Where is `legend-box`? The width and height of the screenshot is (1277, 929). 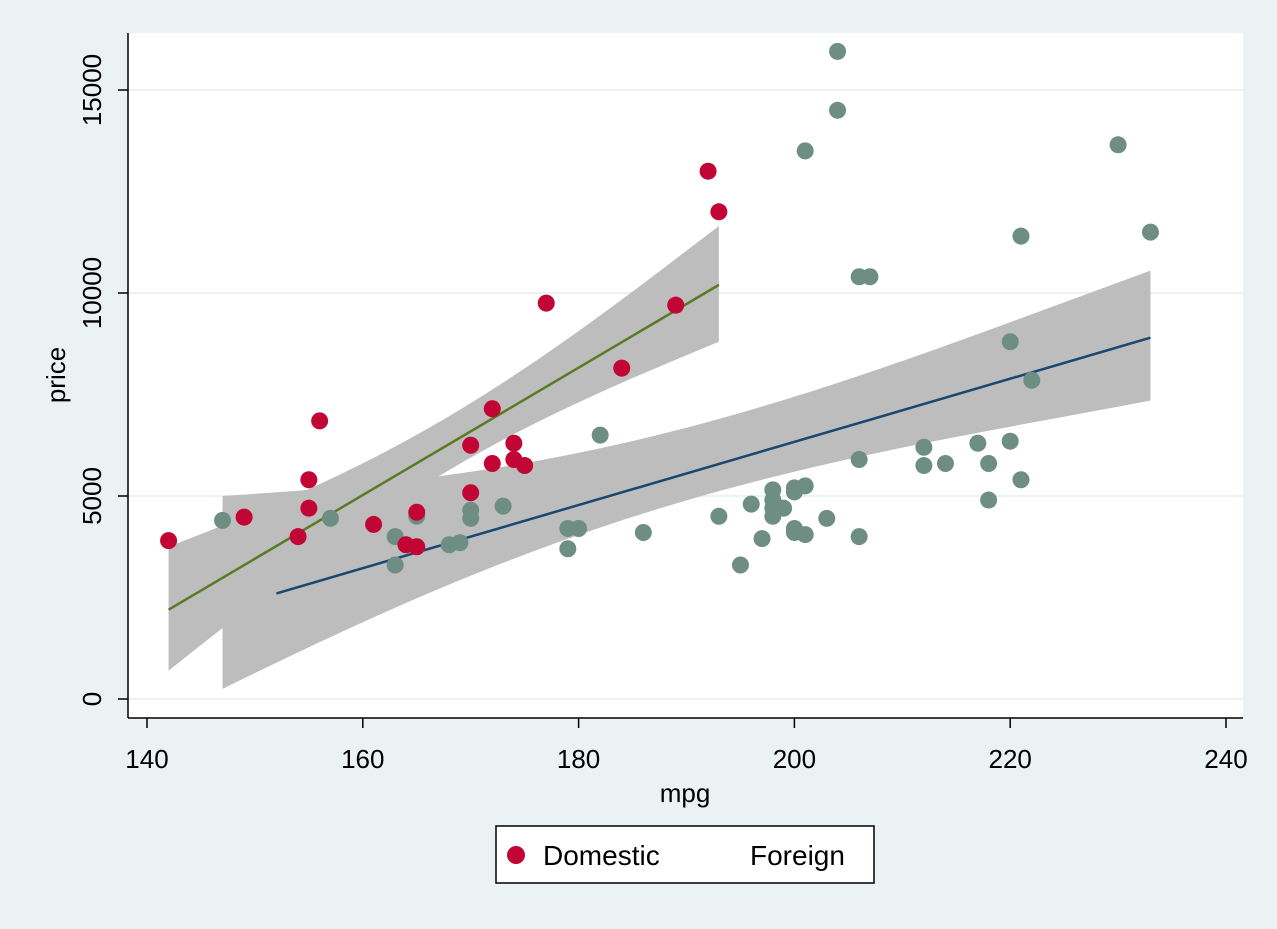
legend-box is located at coordinates (685, 854).